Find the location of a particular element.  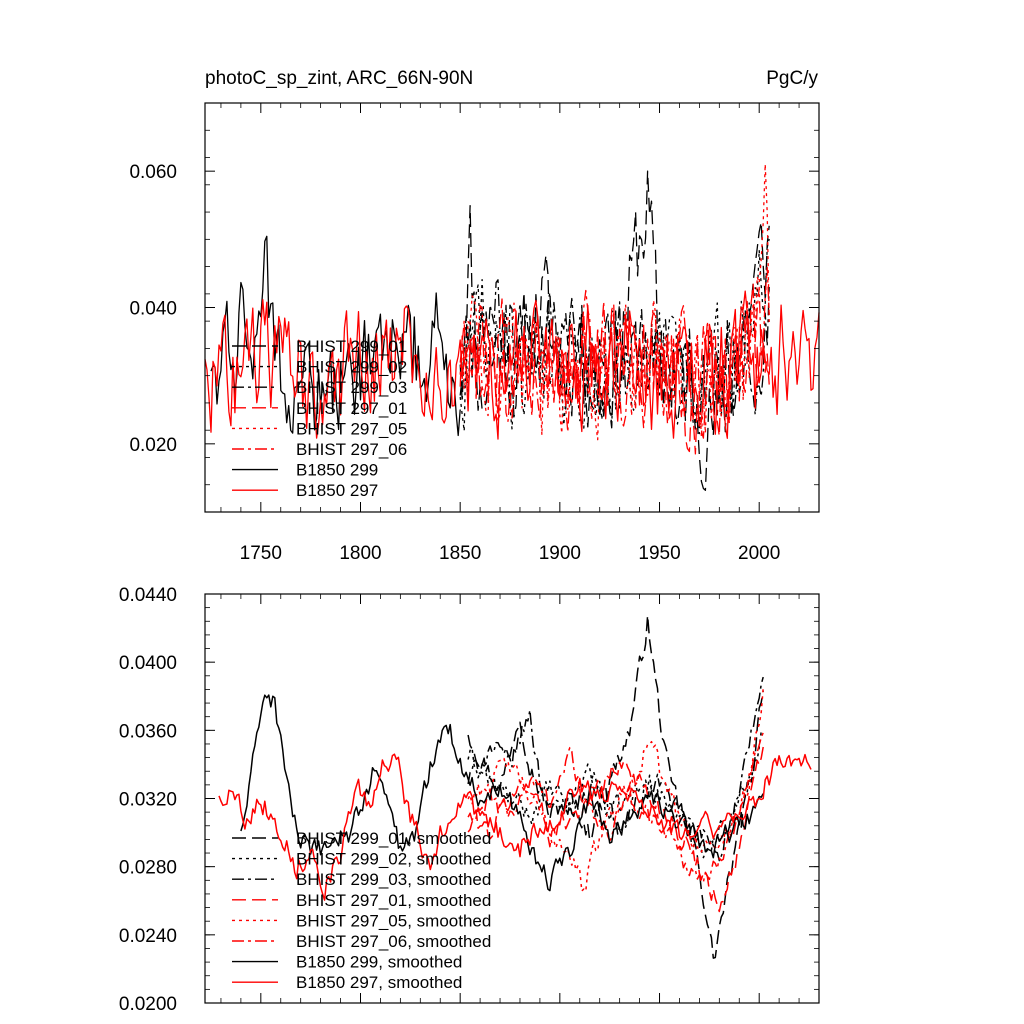

top-xtick-label: 1800 is located at coordinates (360, 553).